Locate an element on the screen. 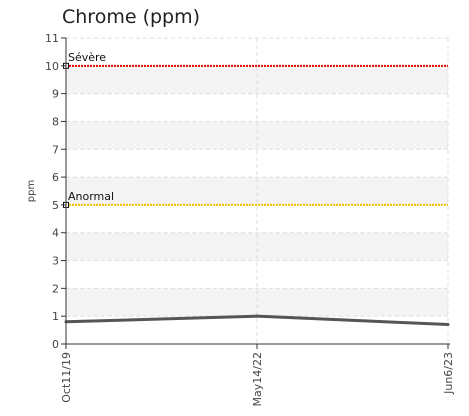  y-tick-label: 1 is located at coordinates (55, 316).